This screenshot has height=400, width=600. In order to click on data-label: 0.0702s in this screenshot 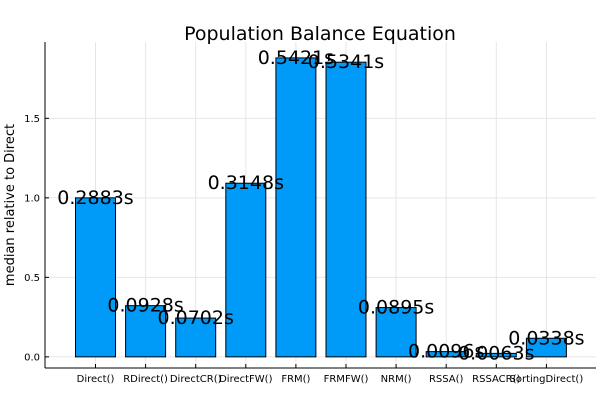, I will do `click(196, 318)`.